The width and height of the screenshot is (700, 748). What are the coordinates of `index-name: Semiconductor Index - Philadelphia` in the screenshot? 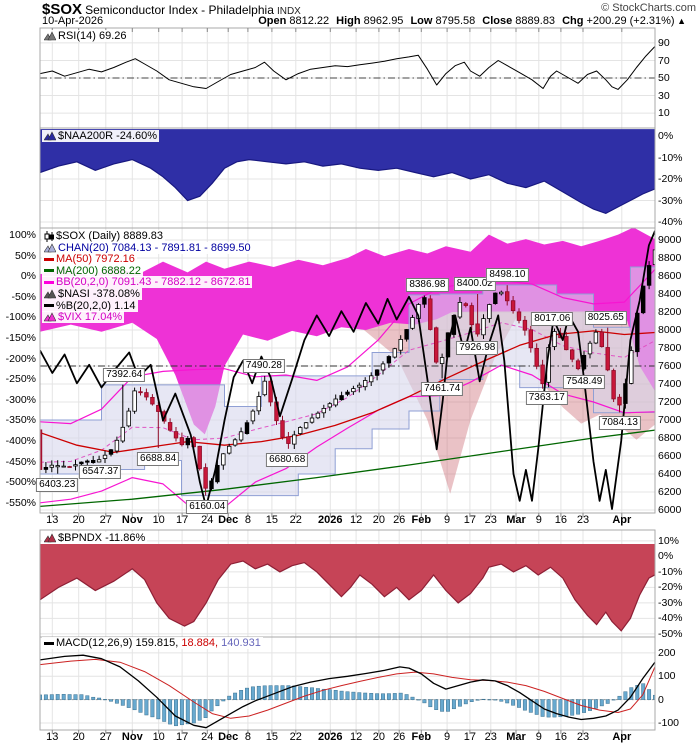 It's located at (179, 10).